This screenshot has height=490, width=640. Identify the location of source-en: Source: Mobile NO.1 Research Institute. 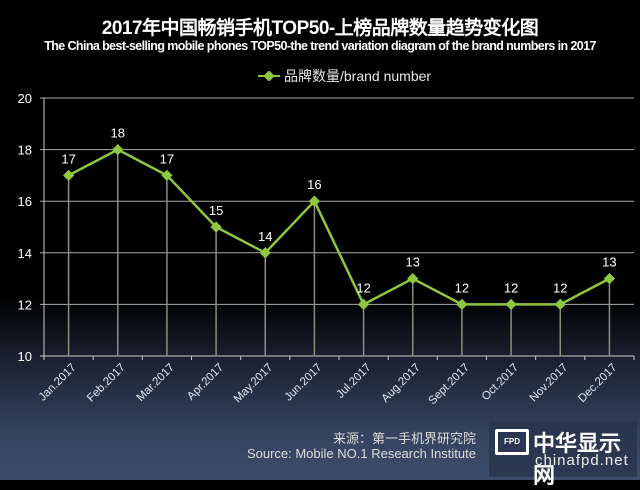
(361, 453).